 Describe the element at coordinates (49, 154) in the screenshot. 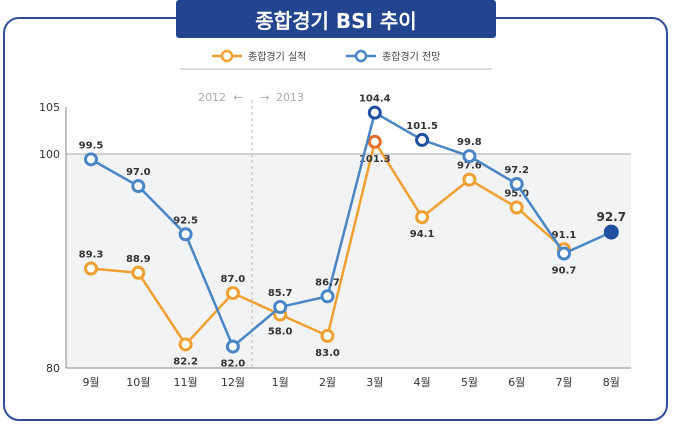

I see `y-tick-100: 100` at that location.